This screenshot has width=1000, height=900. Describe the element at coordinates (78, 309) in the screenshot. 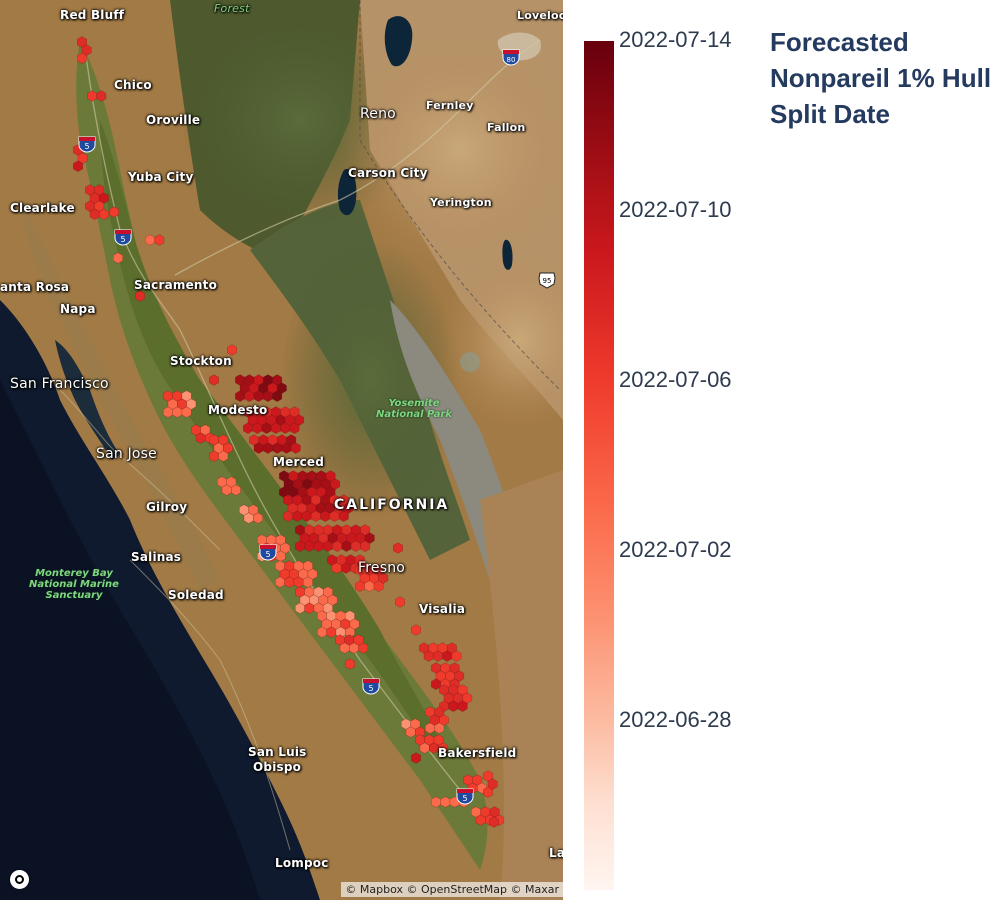

I see `city-label-napa: Napa` at that location.